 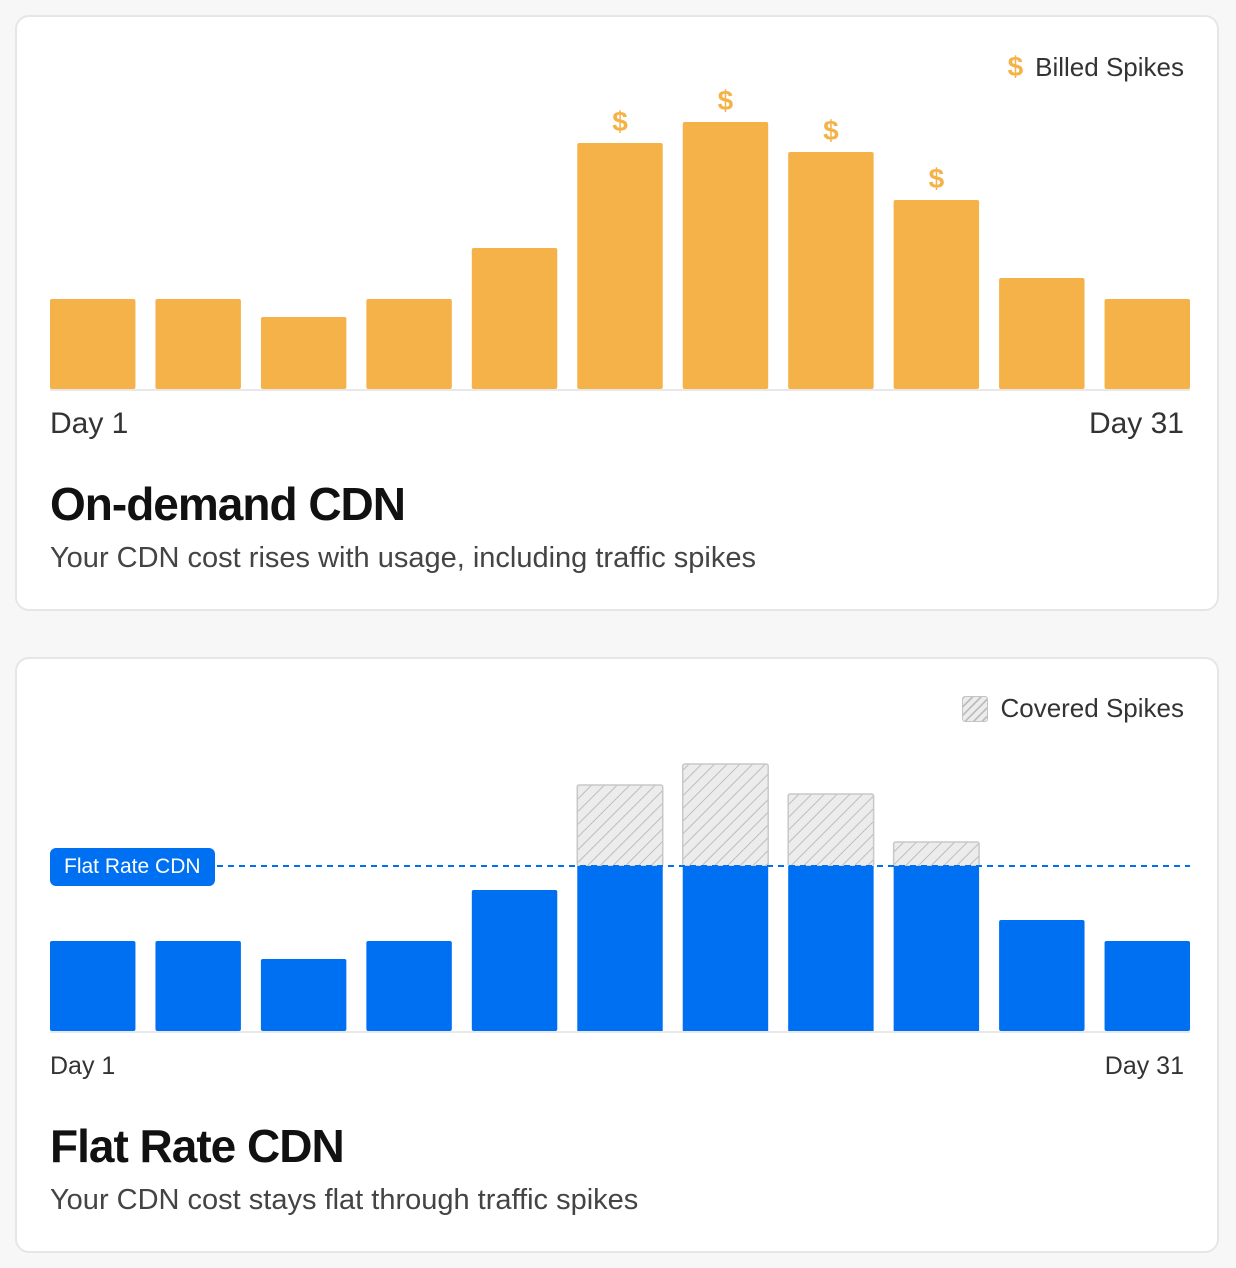 I want to click on ondemand-x-start-label: Day 1, so click(x=89, y=423).